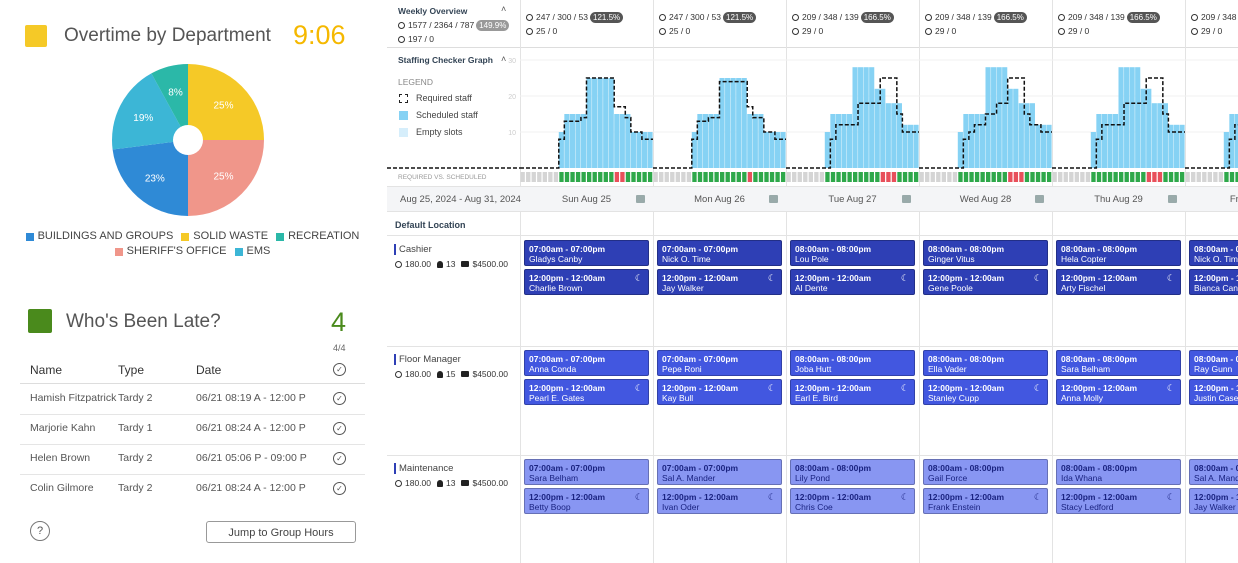  What do you see at coordinates (131, 370) in the screenshot?
I see `column-header: Type` at bounding box center [131, 370].